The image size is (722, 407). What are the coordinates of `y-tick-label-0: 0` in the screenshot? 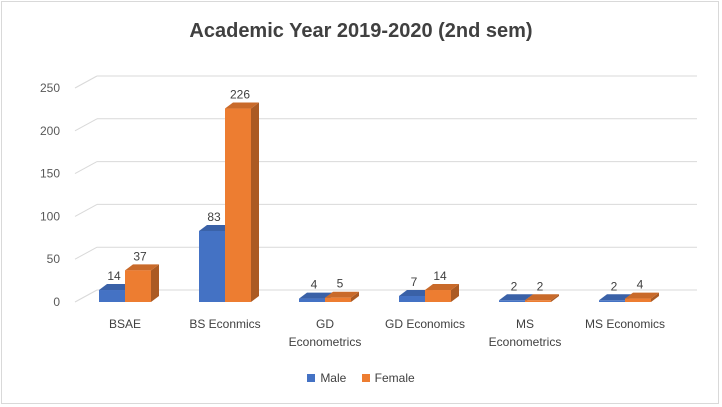 It's located at (56, 302).